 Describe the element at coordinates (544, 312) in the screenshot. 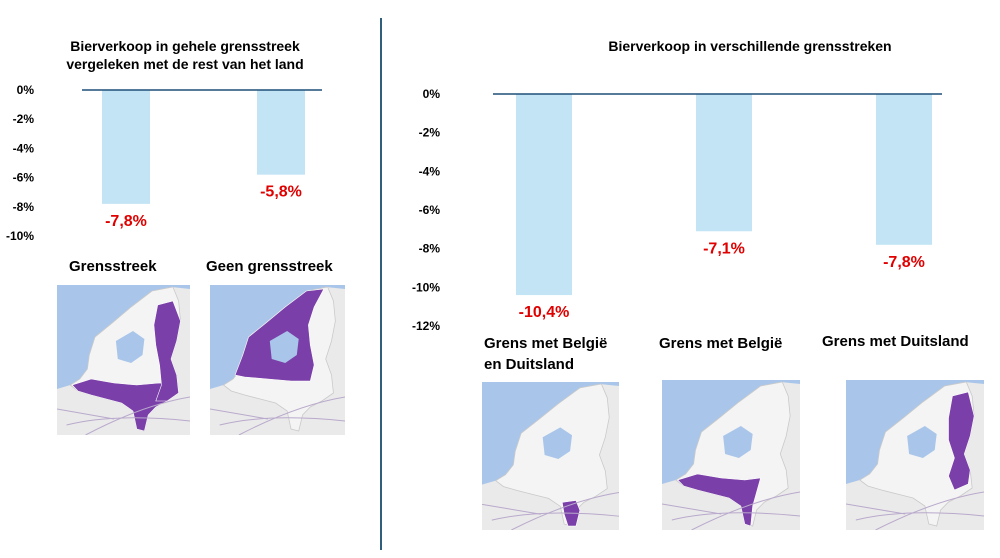

I see `right-chart-value-label: -10,4%` at that location.